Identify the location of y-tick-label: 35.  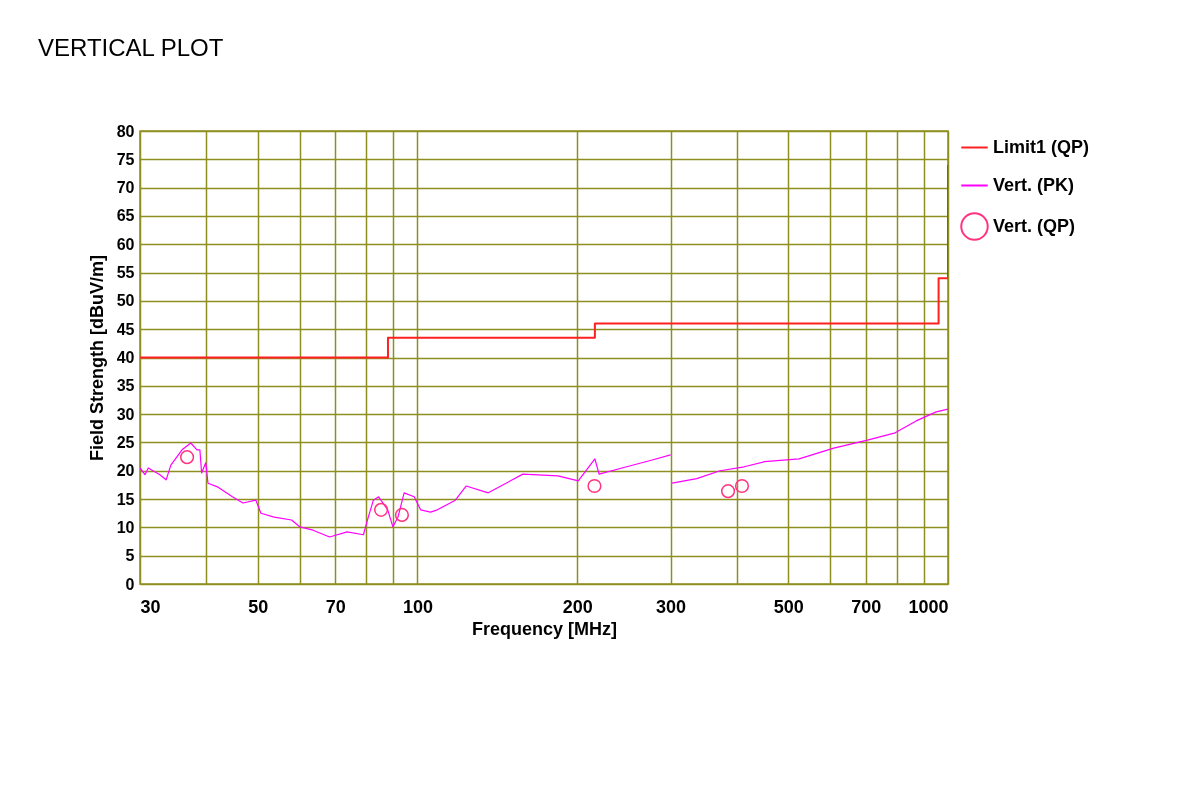
(125, 386).